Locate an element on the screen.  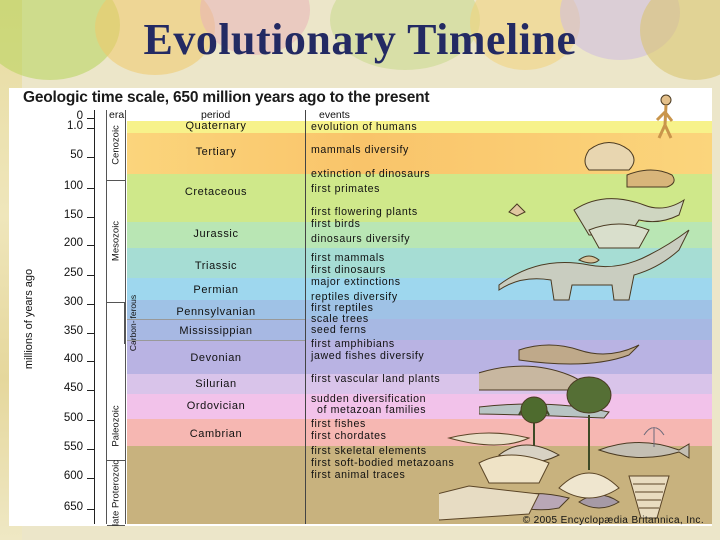
column-divider is located at coordinates (305, 317).